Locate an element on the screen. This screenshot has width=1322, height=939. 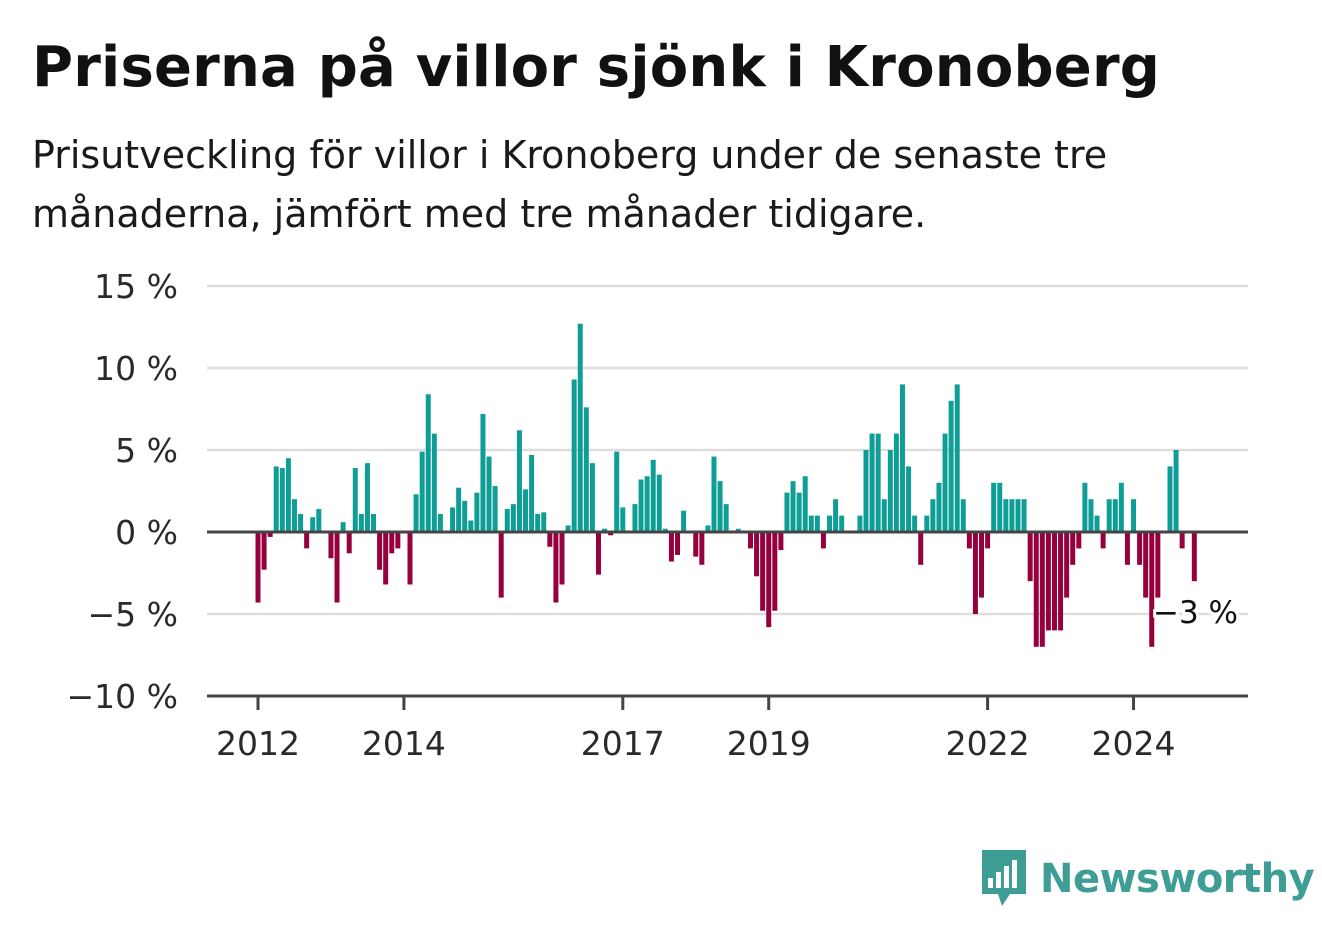
y-tick-label: 0 % is located at coordinates (146, 532).